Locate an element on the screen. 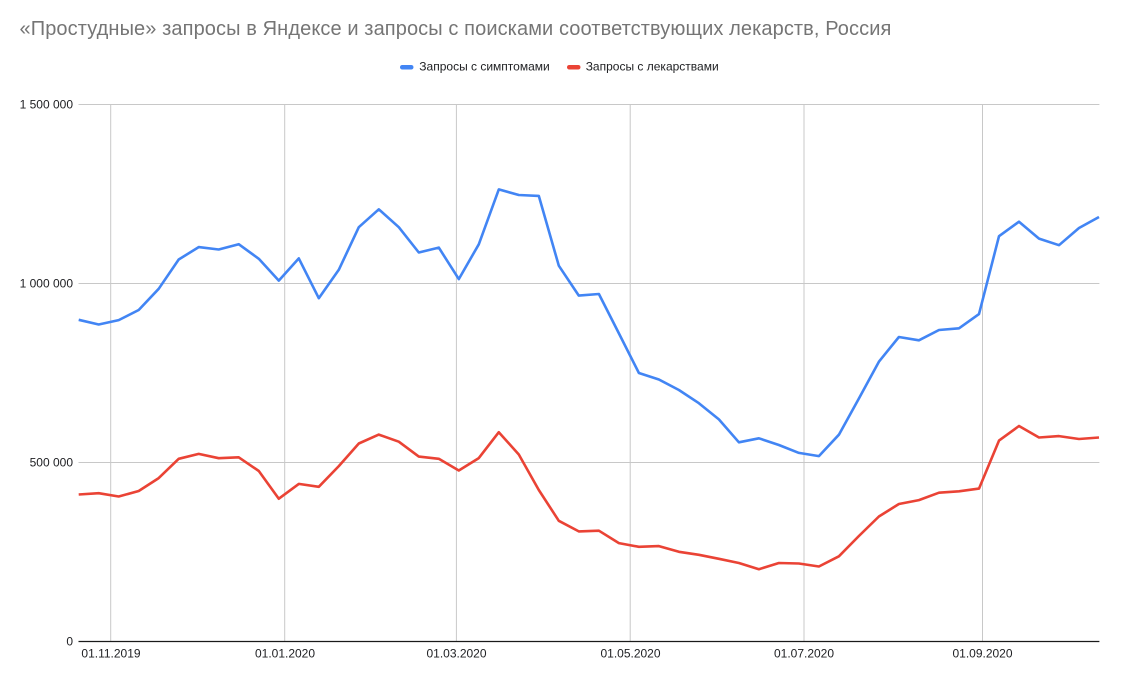 This screenshot has height=683, width=1127. svg-text: 01.03.2020 is located at coordinates (456, 654).